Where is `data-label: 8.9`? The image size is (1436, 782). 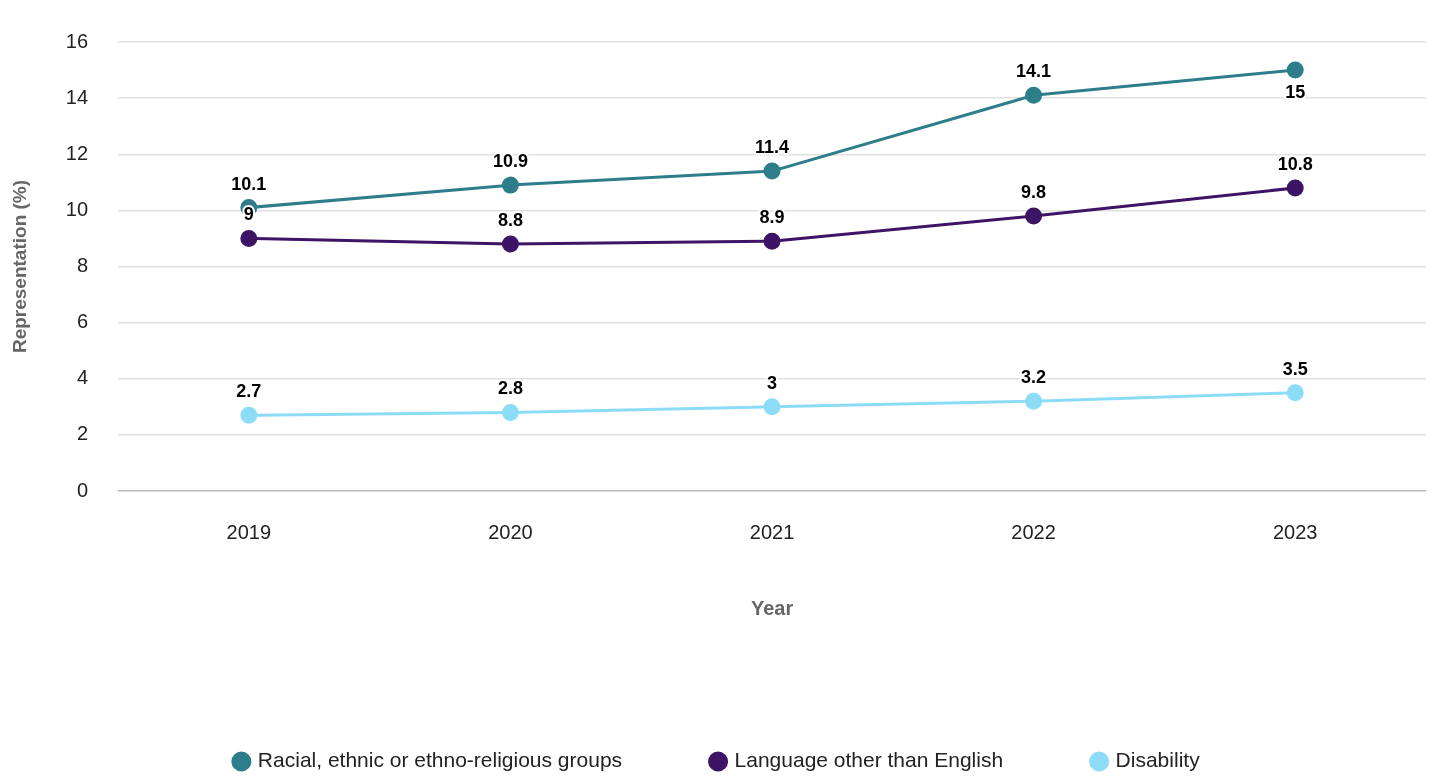 data-label: 8.9 is located at coordinates (772, 217).